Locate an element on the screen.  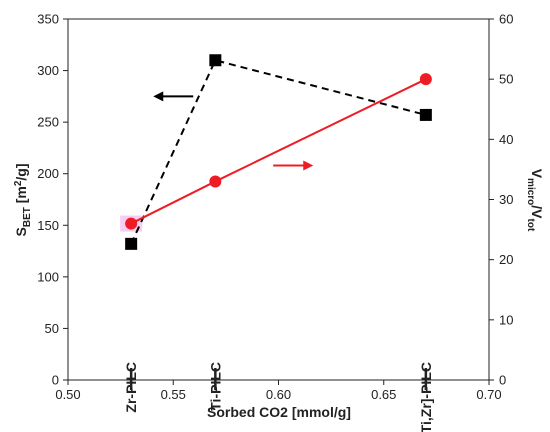
y-right-tick-label: 0 is located at coordinates (502, 380).